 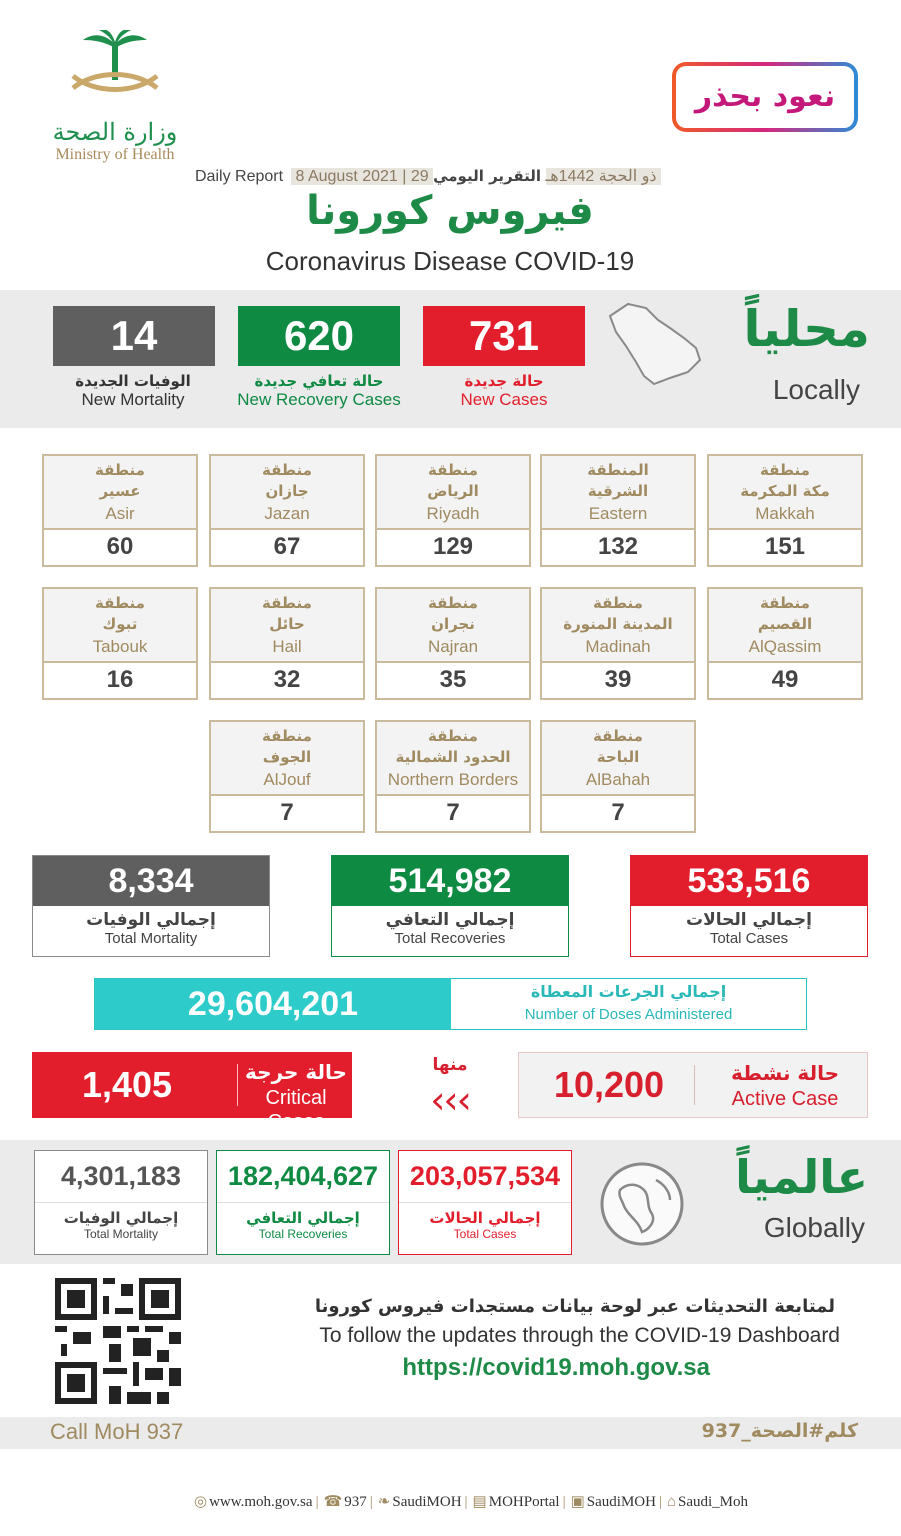 I want to click on call-moh-en: Call MoH 937, so click(x=117, y=1431).